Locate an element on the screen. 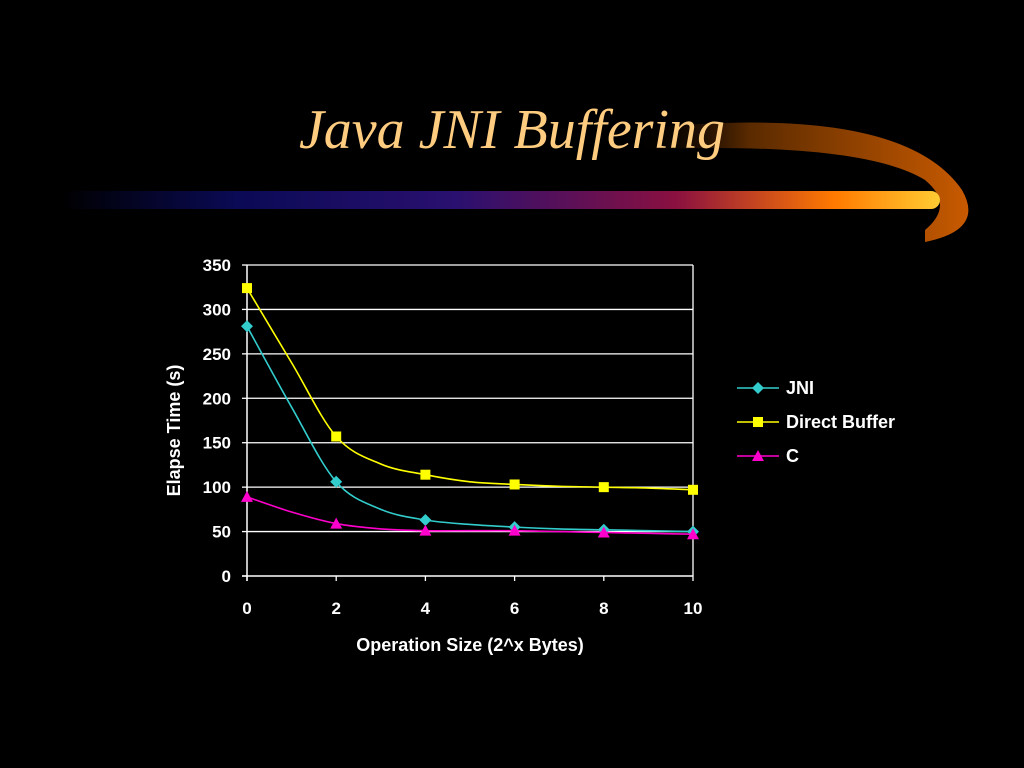 Image resolution: width=1024 pixels, height=768 pixels. series-line-c is located at coordinates (470, 516).